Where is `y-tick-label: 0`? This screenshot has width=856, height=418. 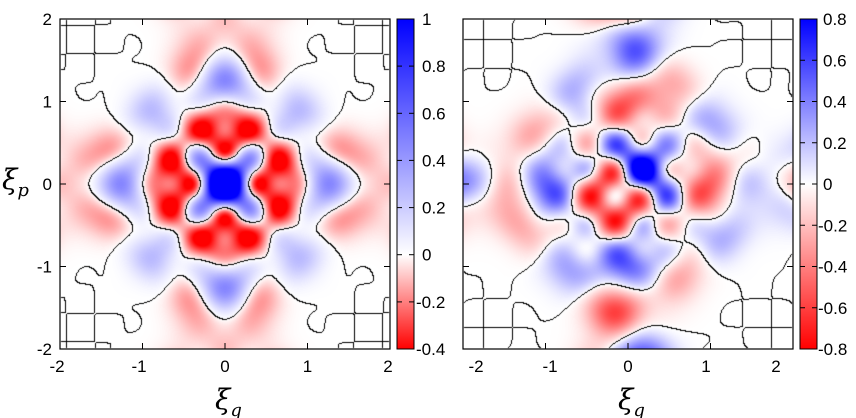 y-tick-label: 0 is located at coordinates (47, 184).